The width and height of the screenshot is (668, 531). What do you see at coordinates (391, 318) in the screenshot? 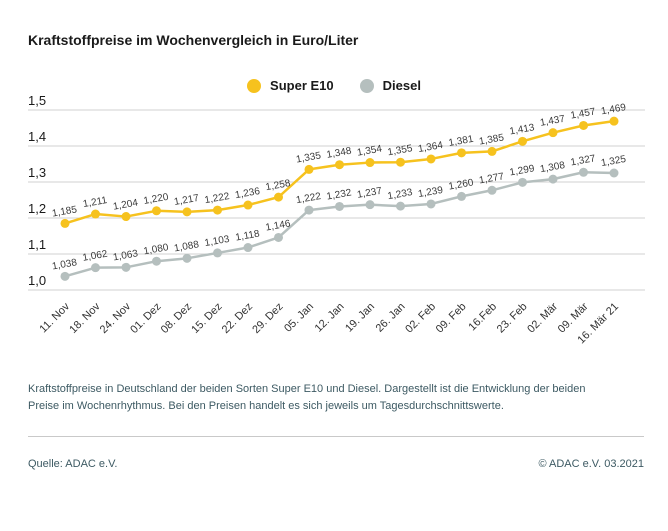
I see `svg-text: 26. Jan` at bounding box center [391, 318].